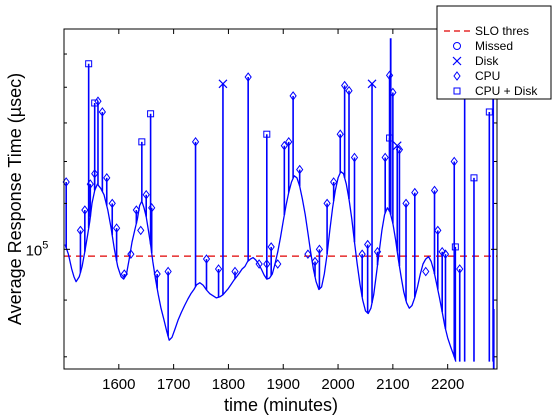 The width and height of the screenshot is (556, 416). What do you see at coordinates (37, 249) in the screenshot?
I see `y-tick-label: 105` at bounding box center [37, 249].